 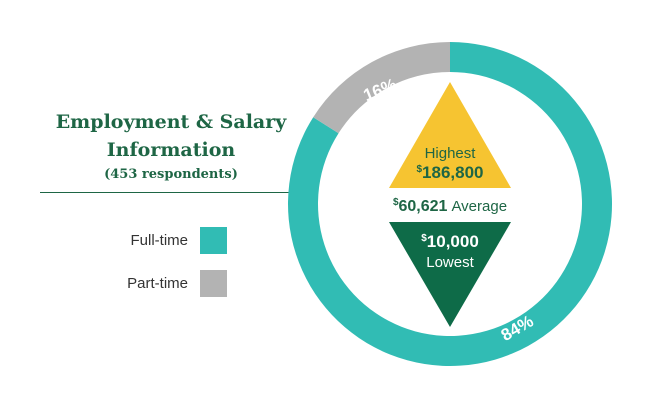 I want to click on donut-slice-parttime, so click(x=381, y=87).